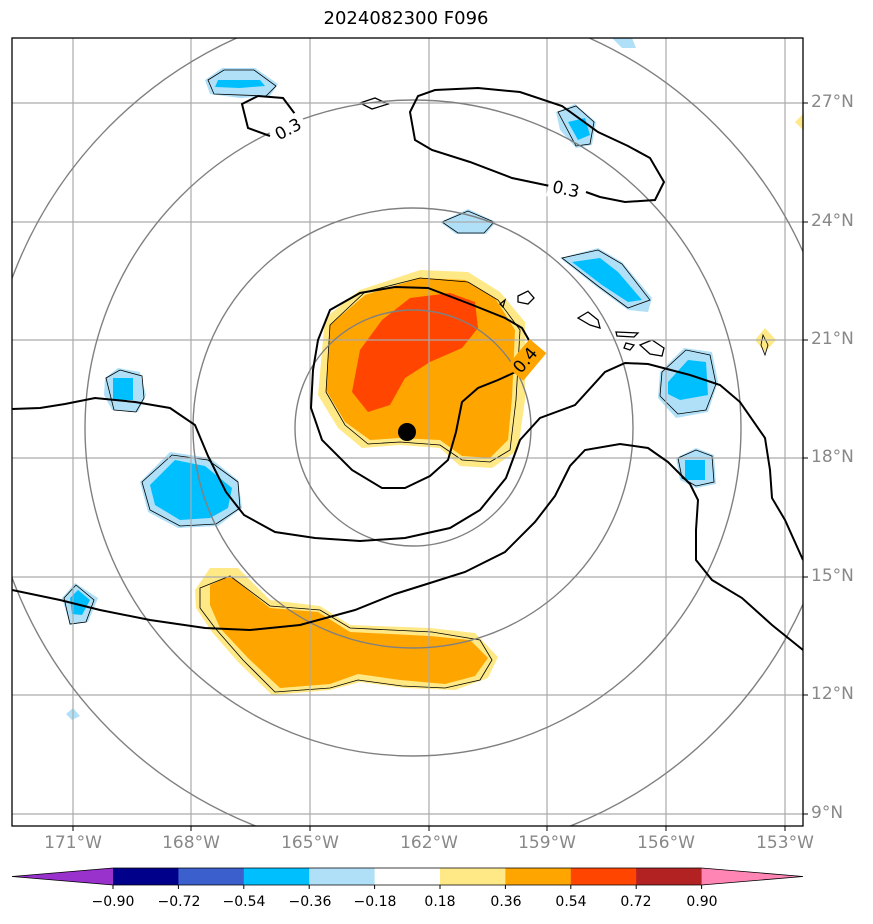  What do you see at coordinates (629, 346) in the screenshot?
I see `coastline-maui` at bounding box center [629, 346].